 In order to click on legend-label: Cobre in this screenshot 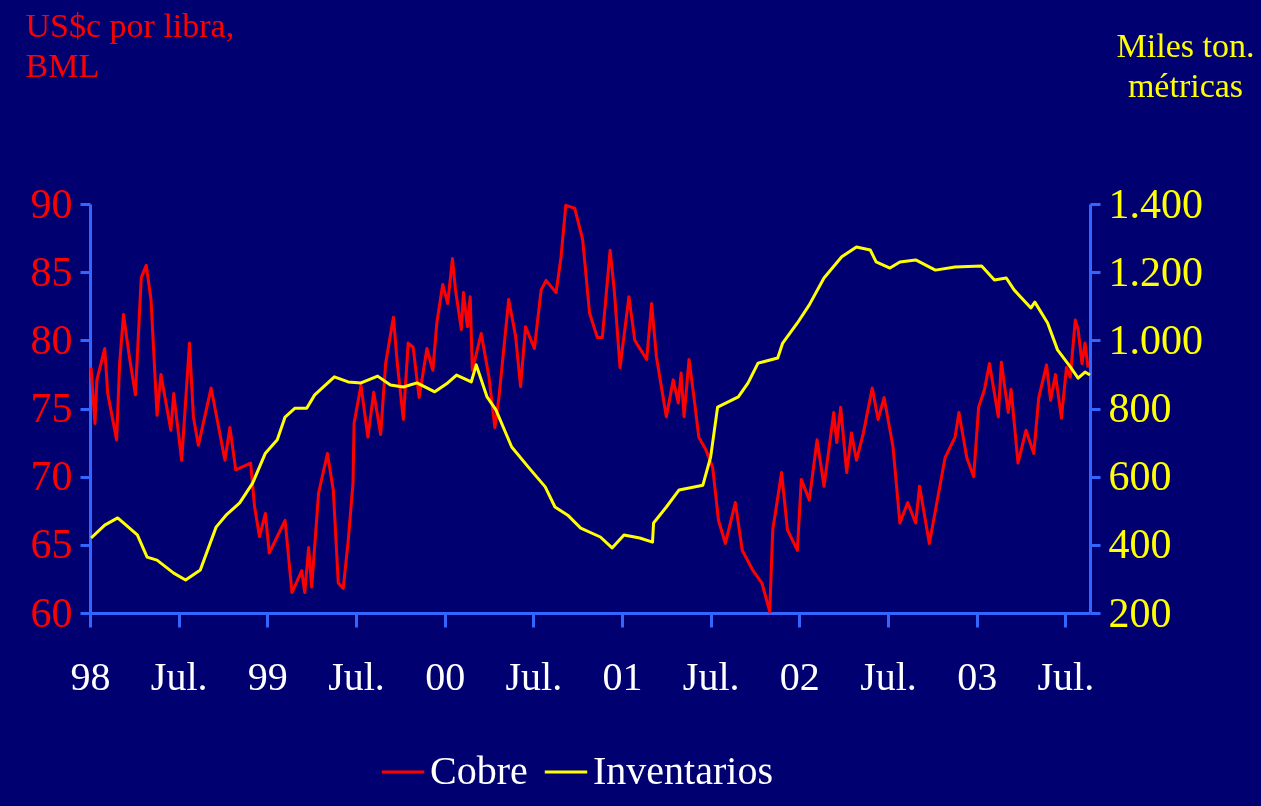, I will do `click(479, 770)`.